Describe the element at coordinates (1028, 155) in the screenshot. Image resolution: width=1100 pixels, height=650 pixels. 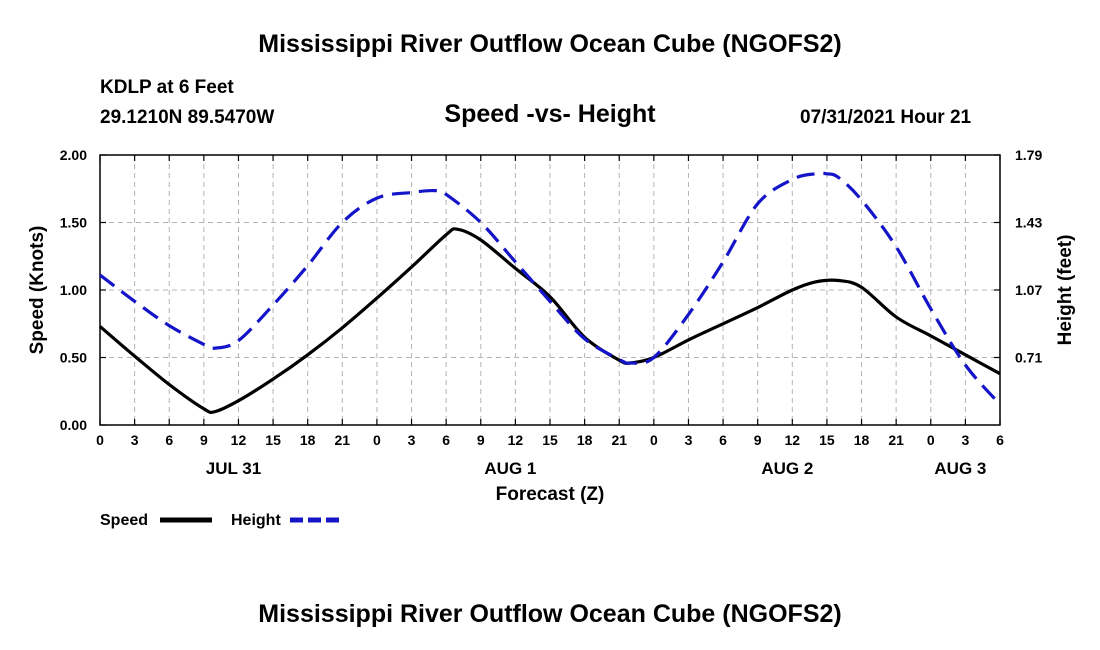
I see `y-right-tick-label: 1.79` at that location.